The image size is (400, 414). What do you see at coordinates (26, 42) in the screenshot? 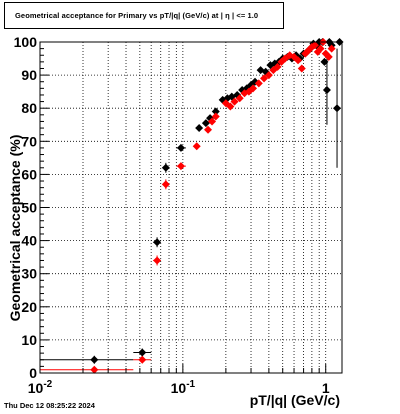
I see `y-tick-label: 100` at bounding box center [26, 42].